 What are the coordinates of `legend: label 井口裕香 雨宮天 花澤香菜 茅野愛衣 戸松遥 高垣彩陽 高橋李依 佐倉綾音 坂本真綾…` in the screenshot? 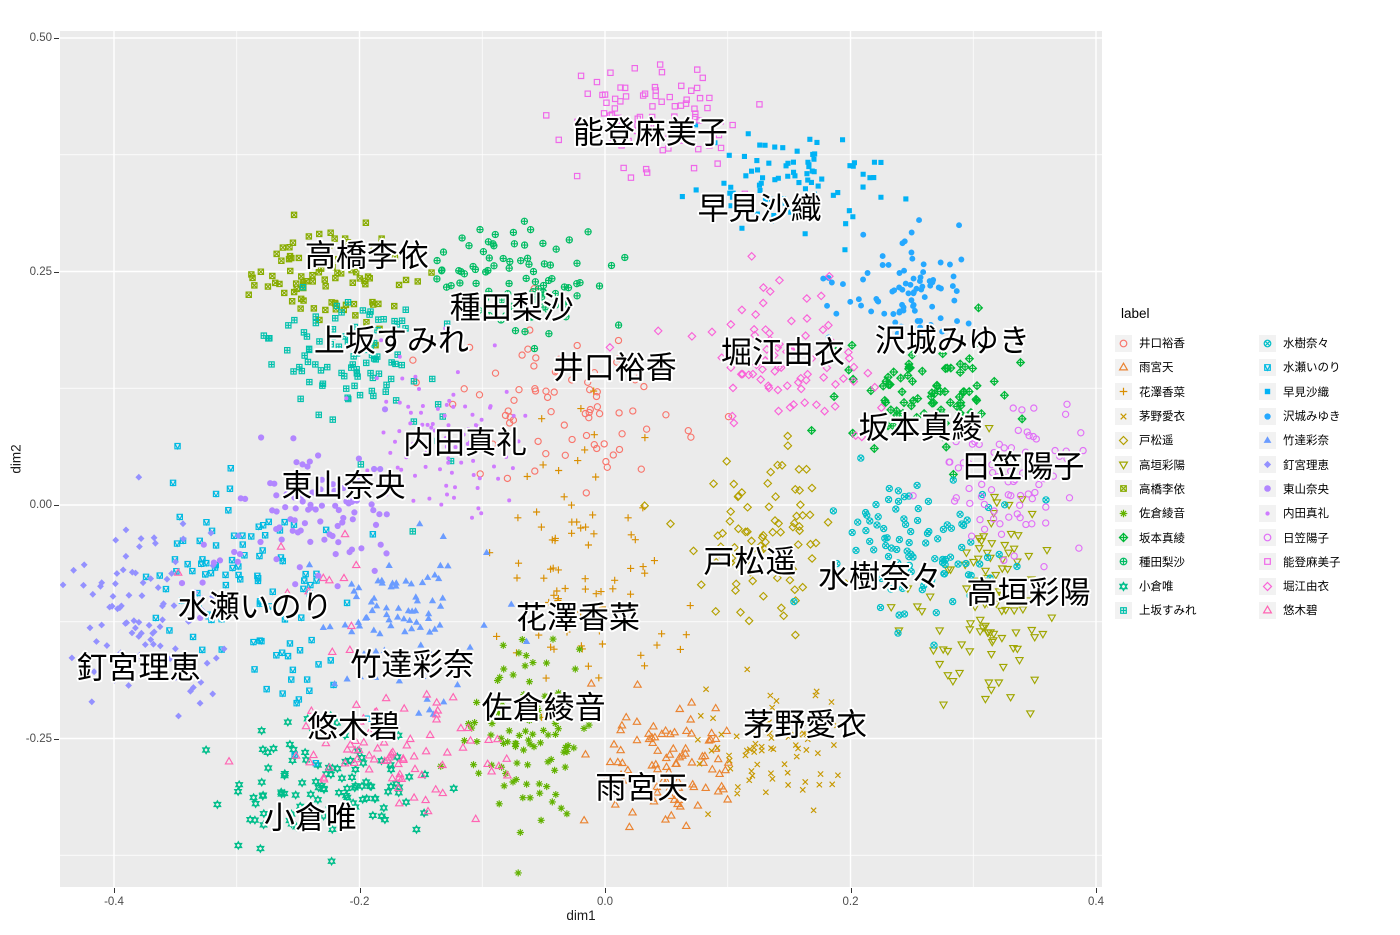 It's located at (1256, 464).